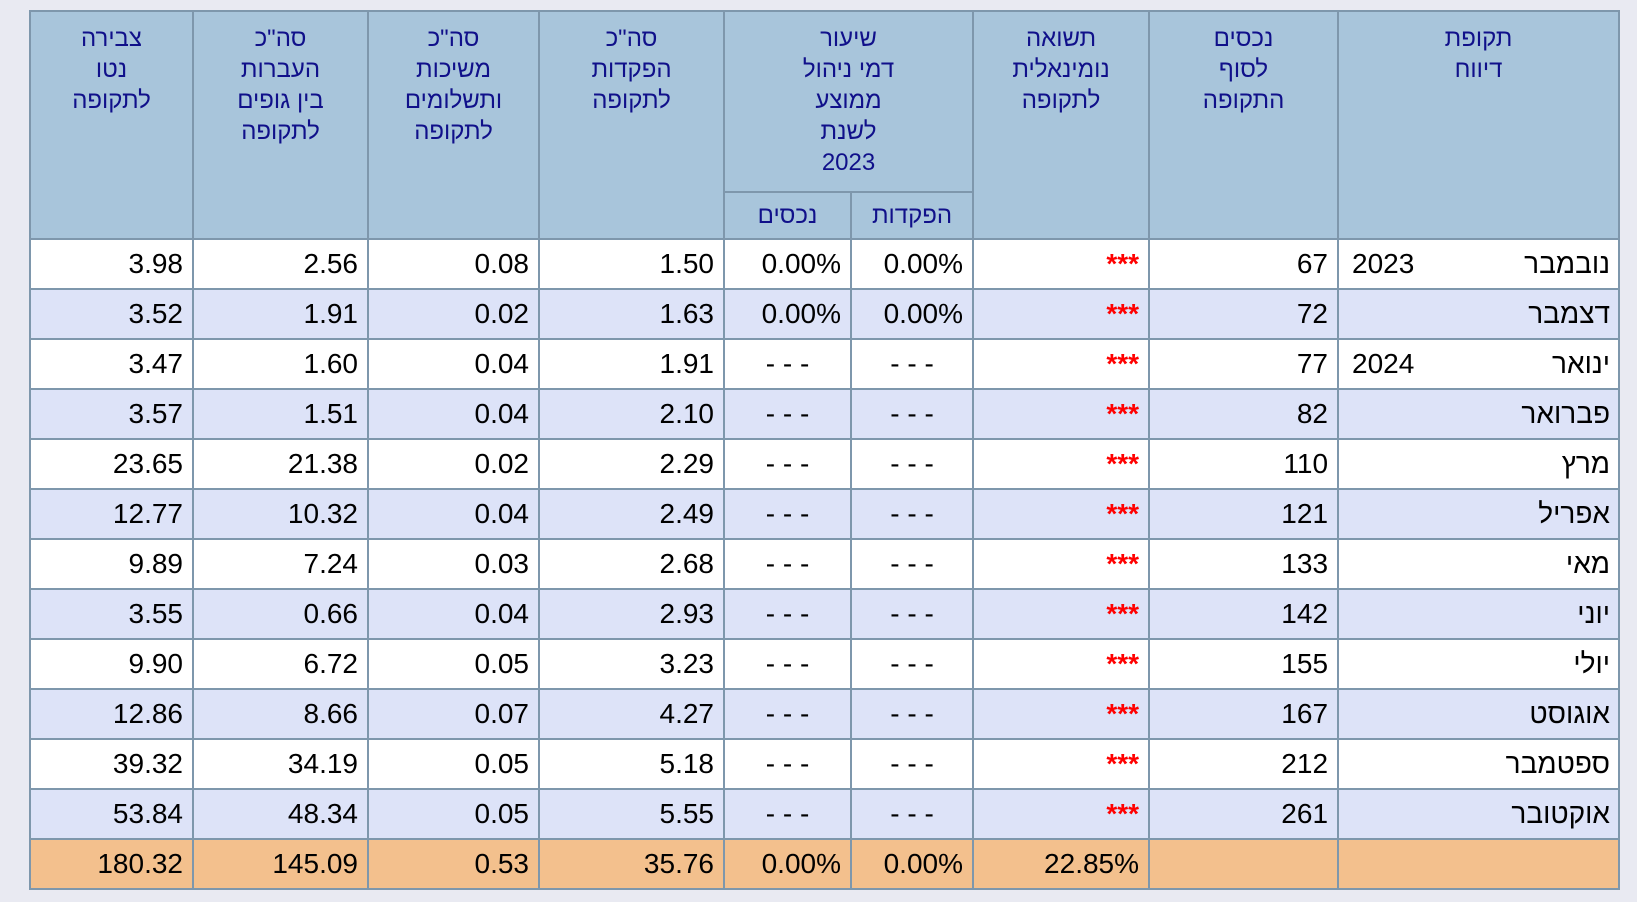 The width and height of the screenshot is (1637, 902). What do you see at coordinates (1479, 764) in the screenshot?
I see `period-cell: ספטמבר` at bounding box center [1479, 764].